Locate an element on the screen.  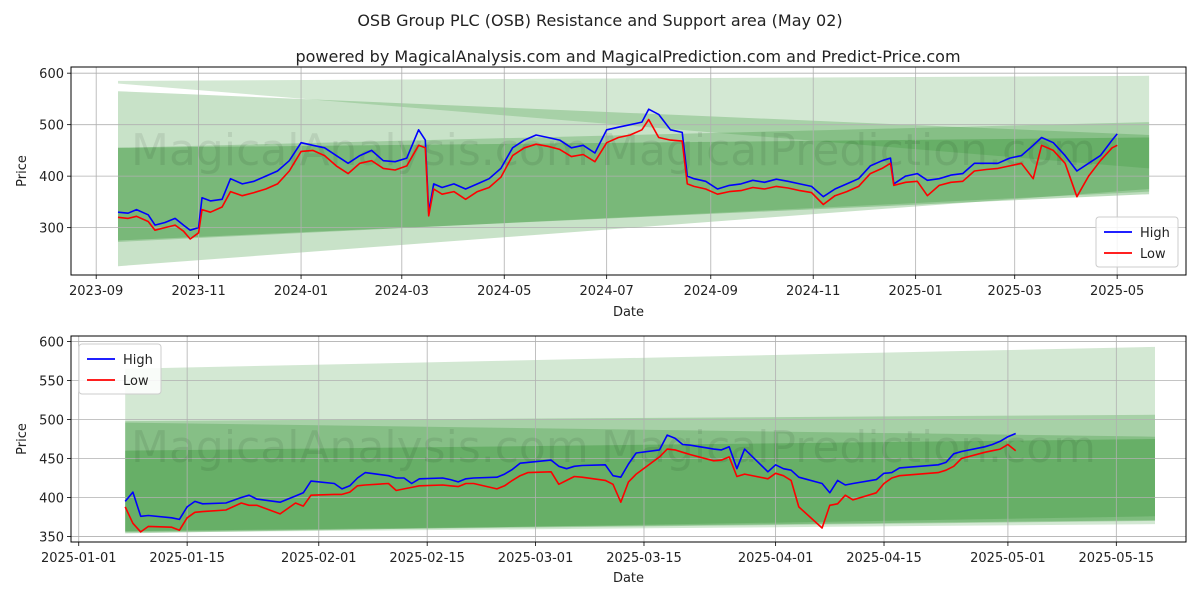
chart2-series-group is located at coordinates (570, 482).